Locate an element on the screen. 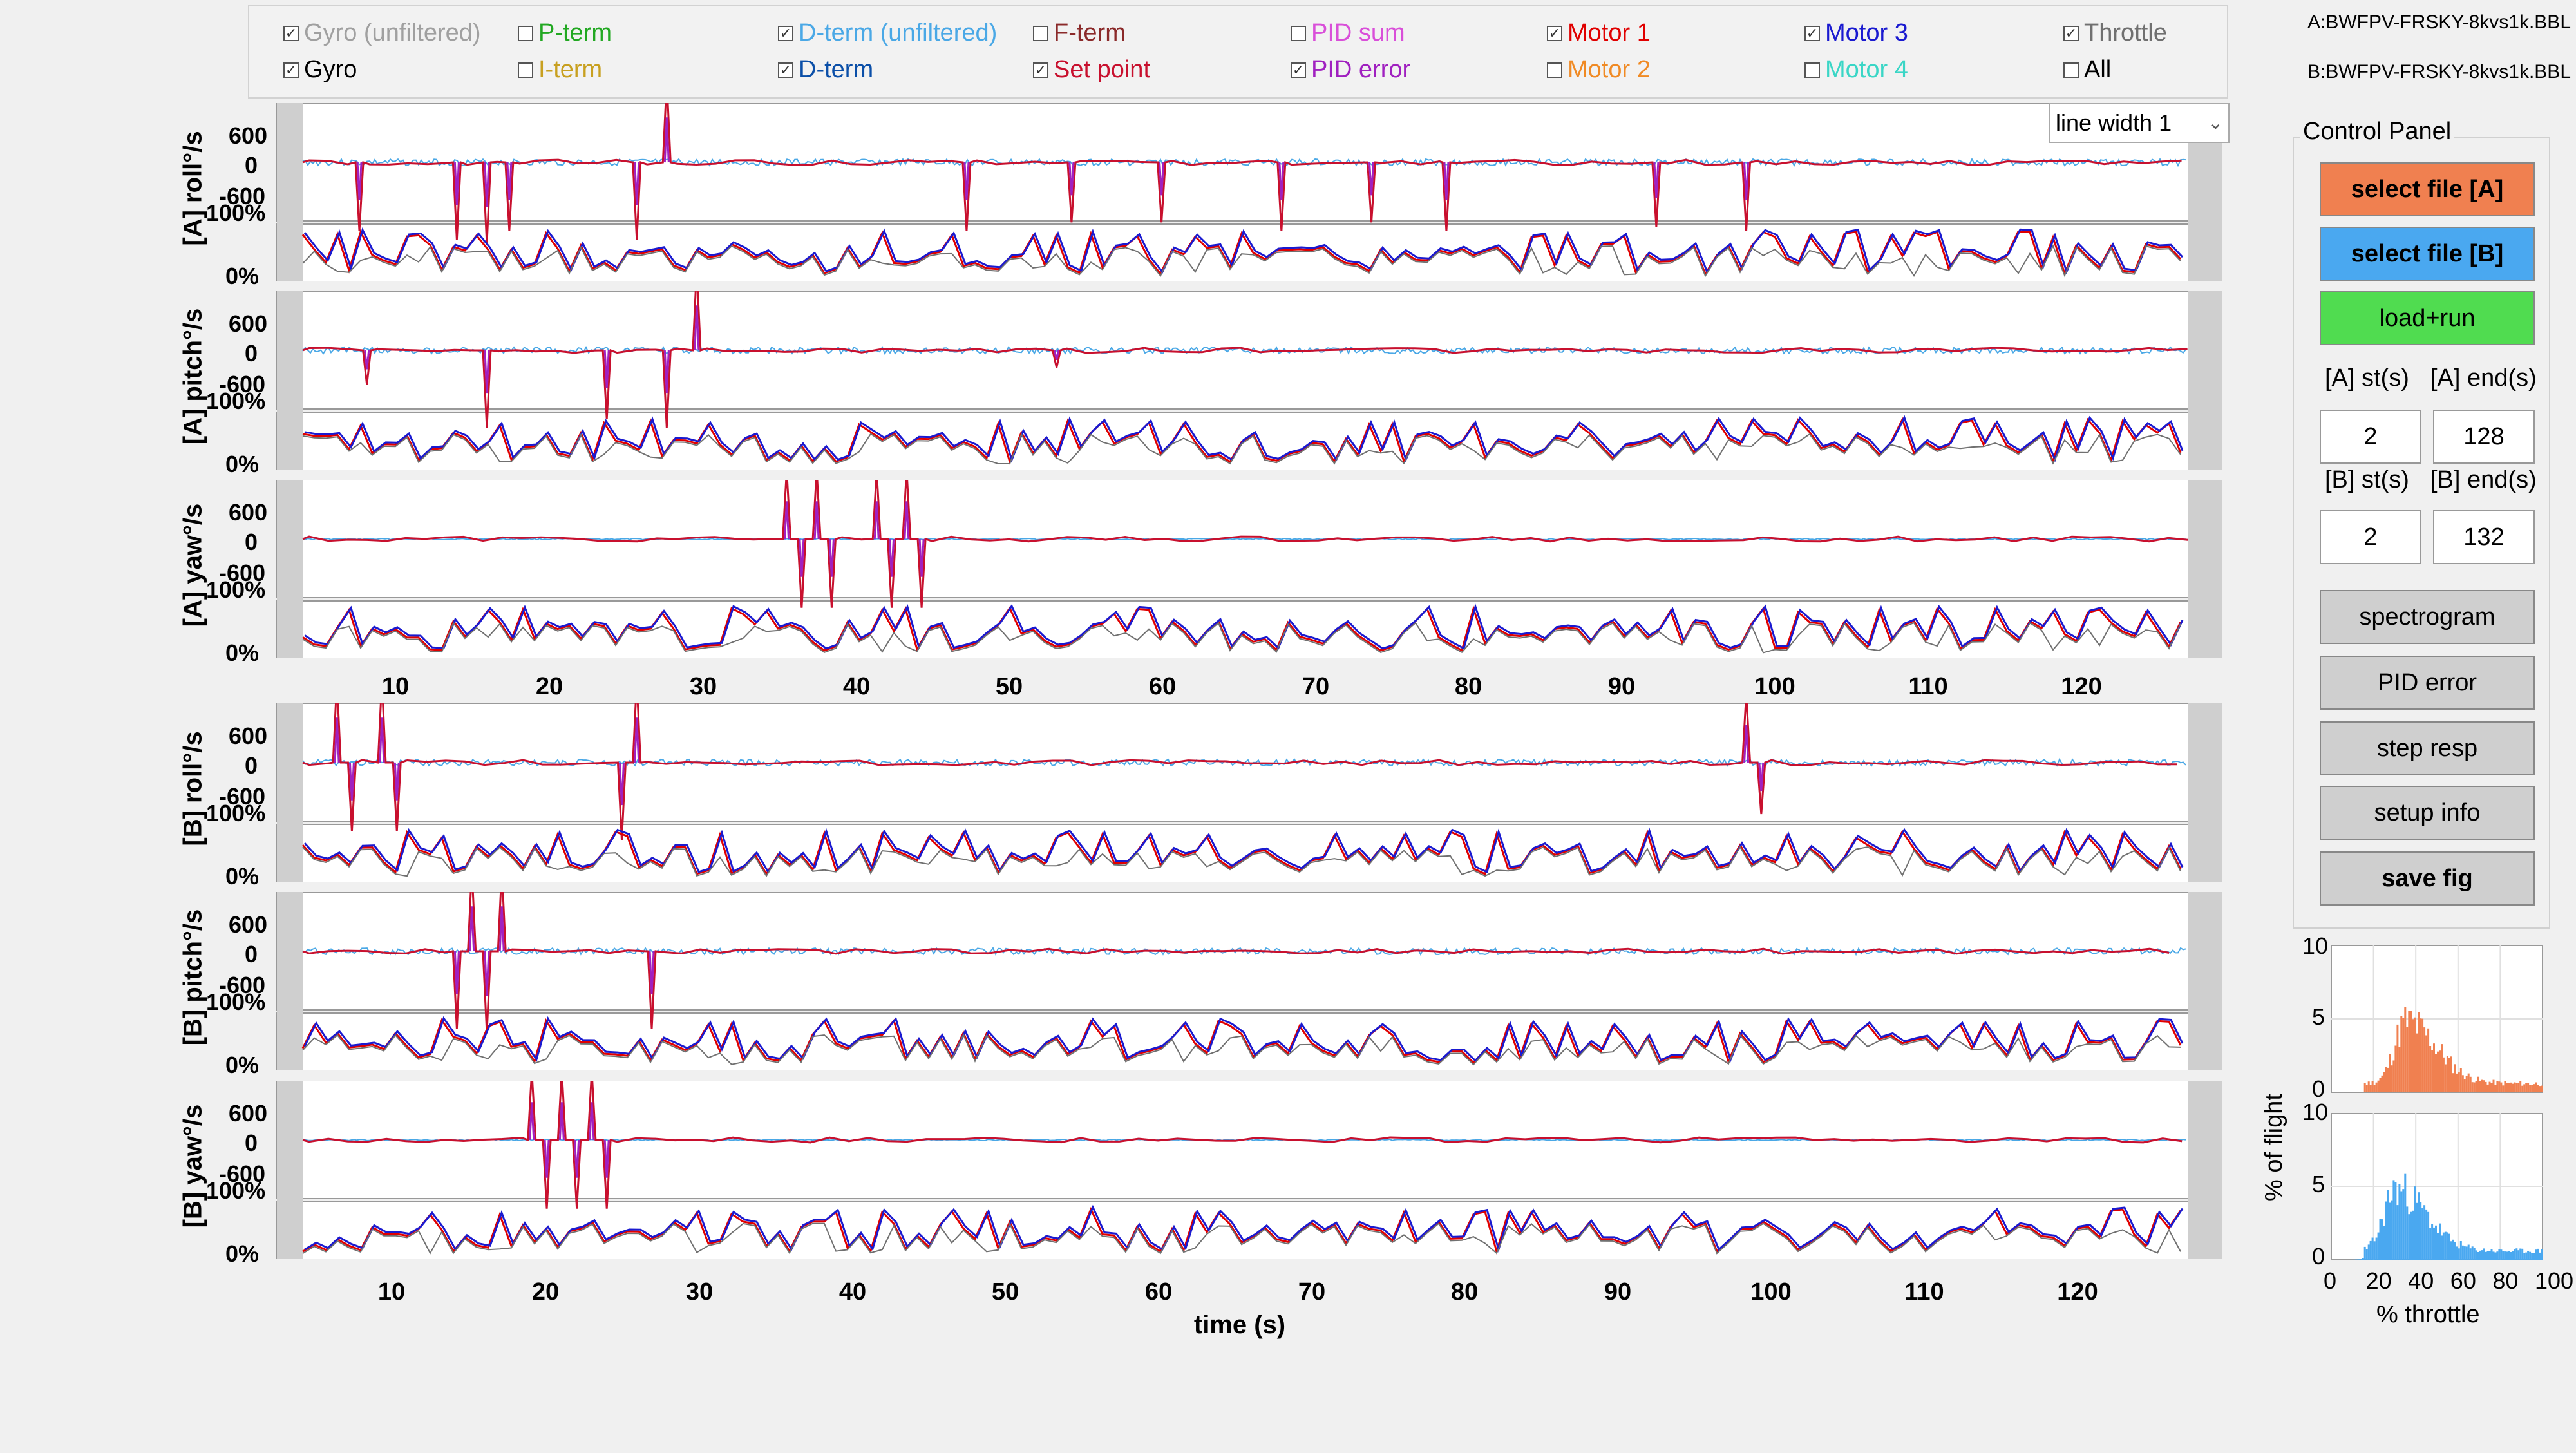 Image resolution: width=2576 pixels, height=1453 pixels. control-panel-title: Control Panel is located at coordinates (2377, 132).